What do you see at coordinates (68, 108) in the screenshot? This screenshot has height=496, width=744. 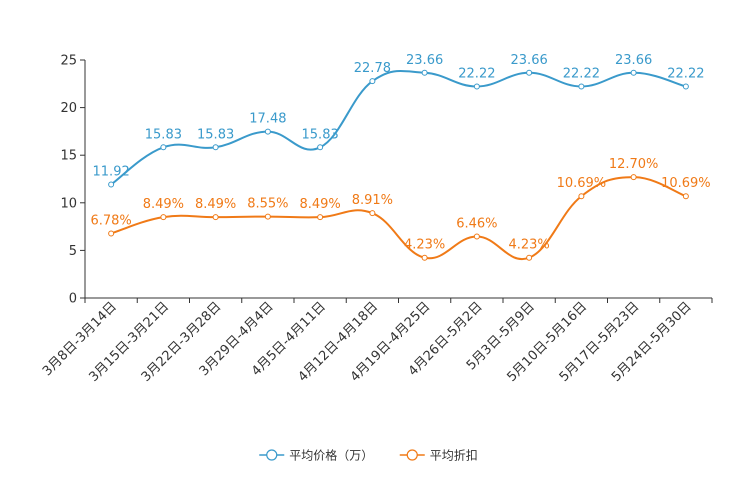 I see `y-tick-label: 20` at bounding box center [68, 108].